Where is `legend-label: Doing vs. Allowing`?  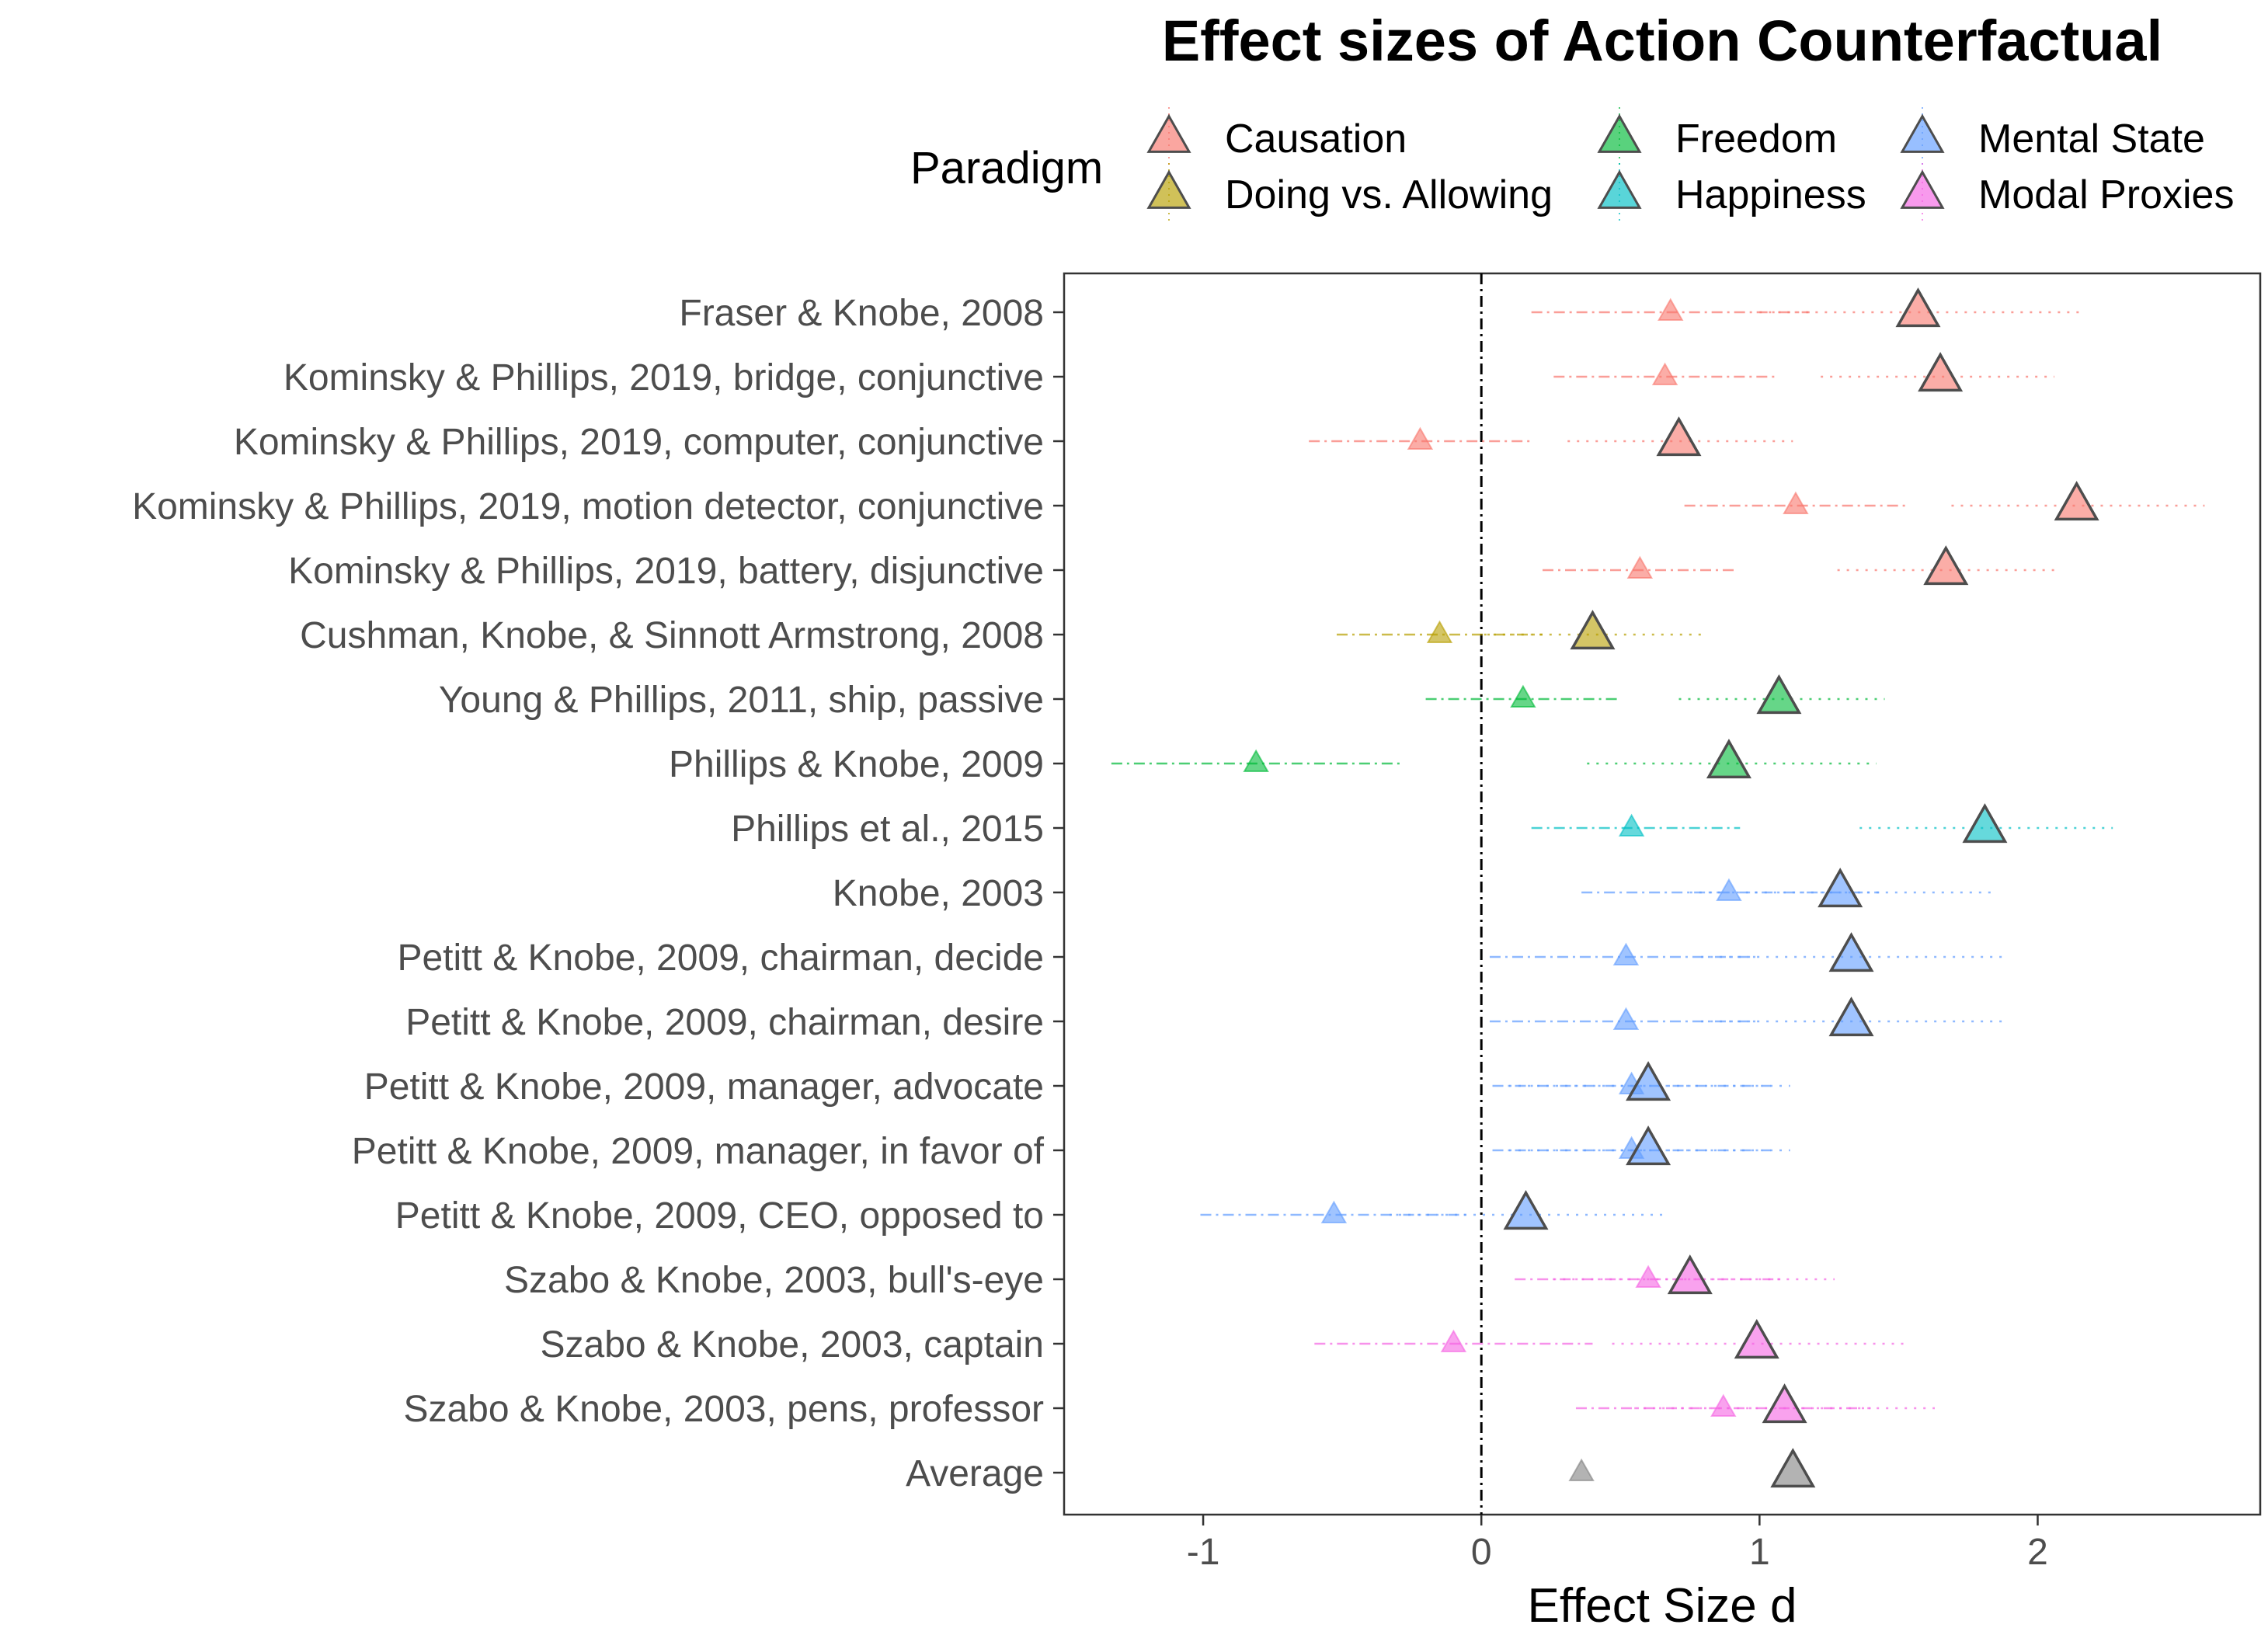
legend-label: Doing vs. Allowing is located at coordinates (1389, 194).